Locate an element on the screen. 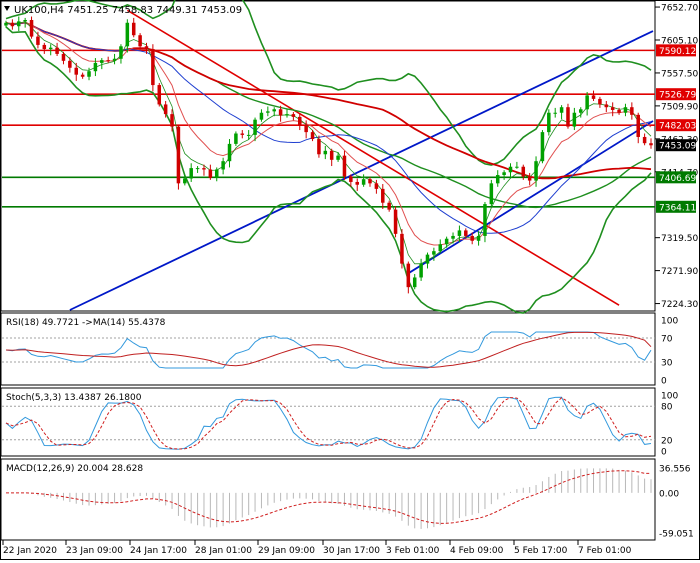  rsi-tick-label: 30 is located at coordinates (667, 364).